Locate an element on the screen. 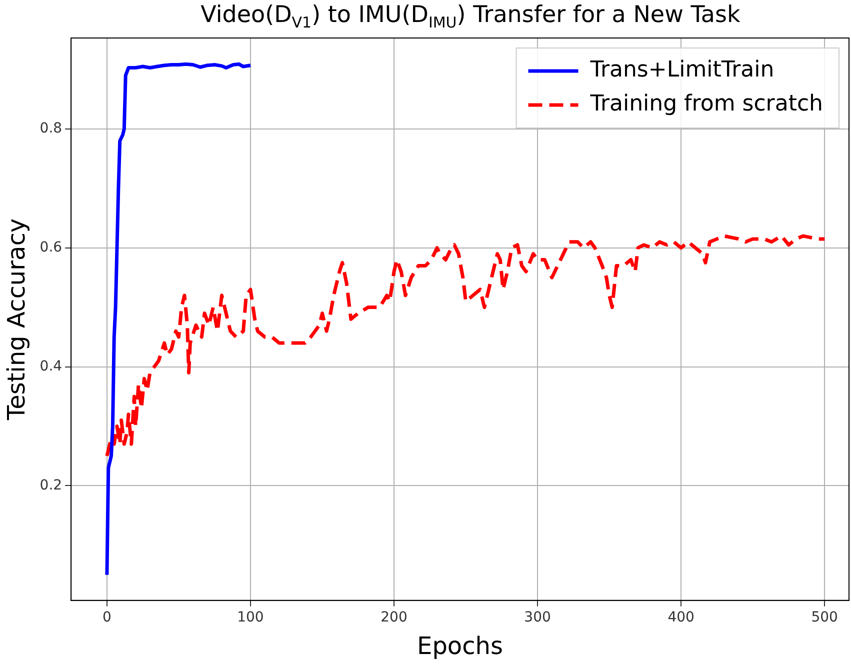 The height and width of the screenshot is (666, 851). x-tick-label: 500 is located at coordinates (824, 617).